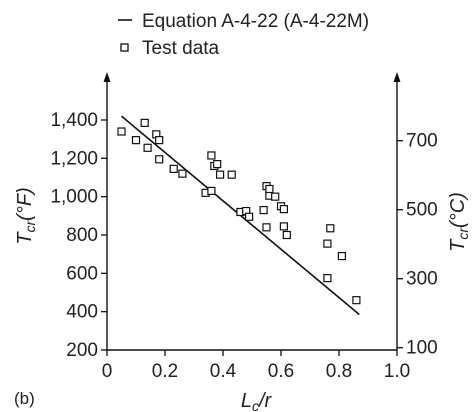  What do you see at coordinates (74, 197) in the screenshot?
I see `y-left-tick-label: 1,000` at bounding box center [74, 197].